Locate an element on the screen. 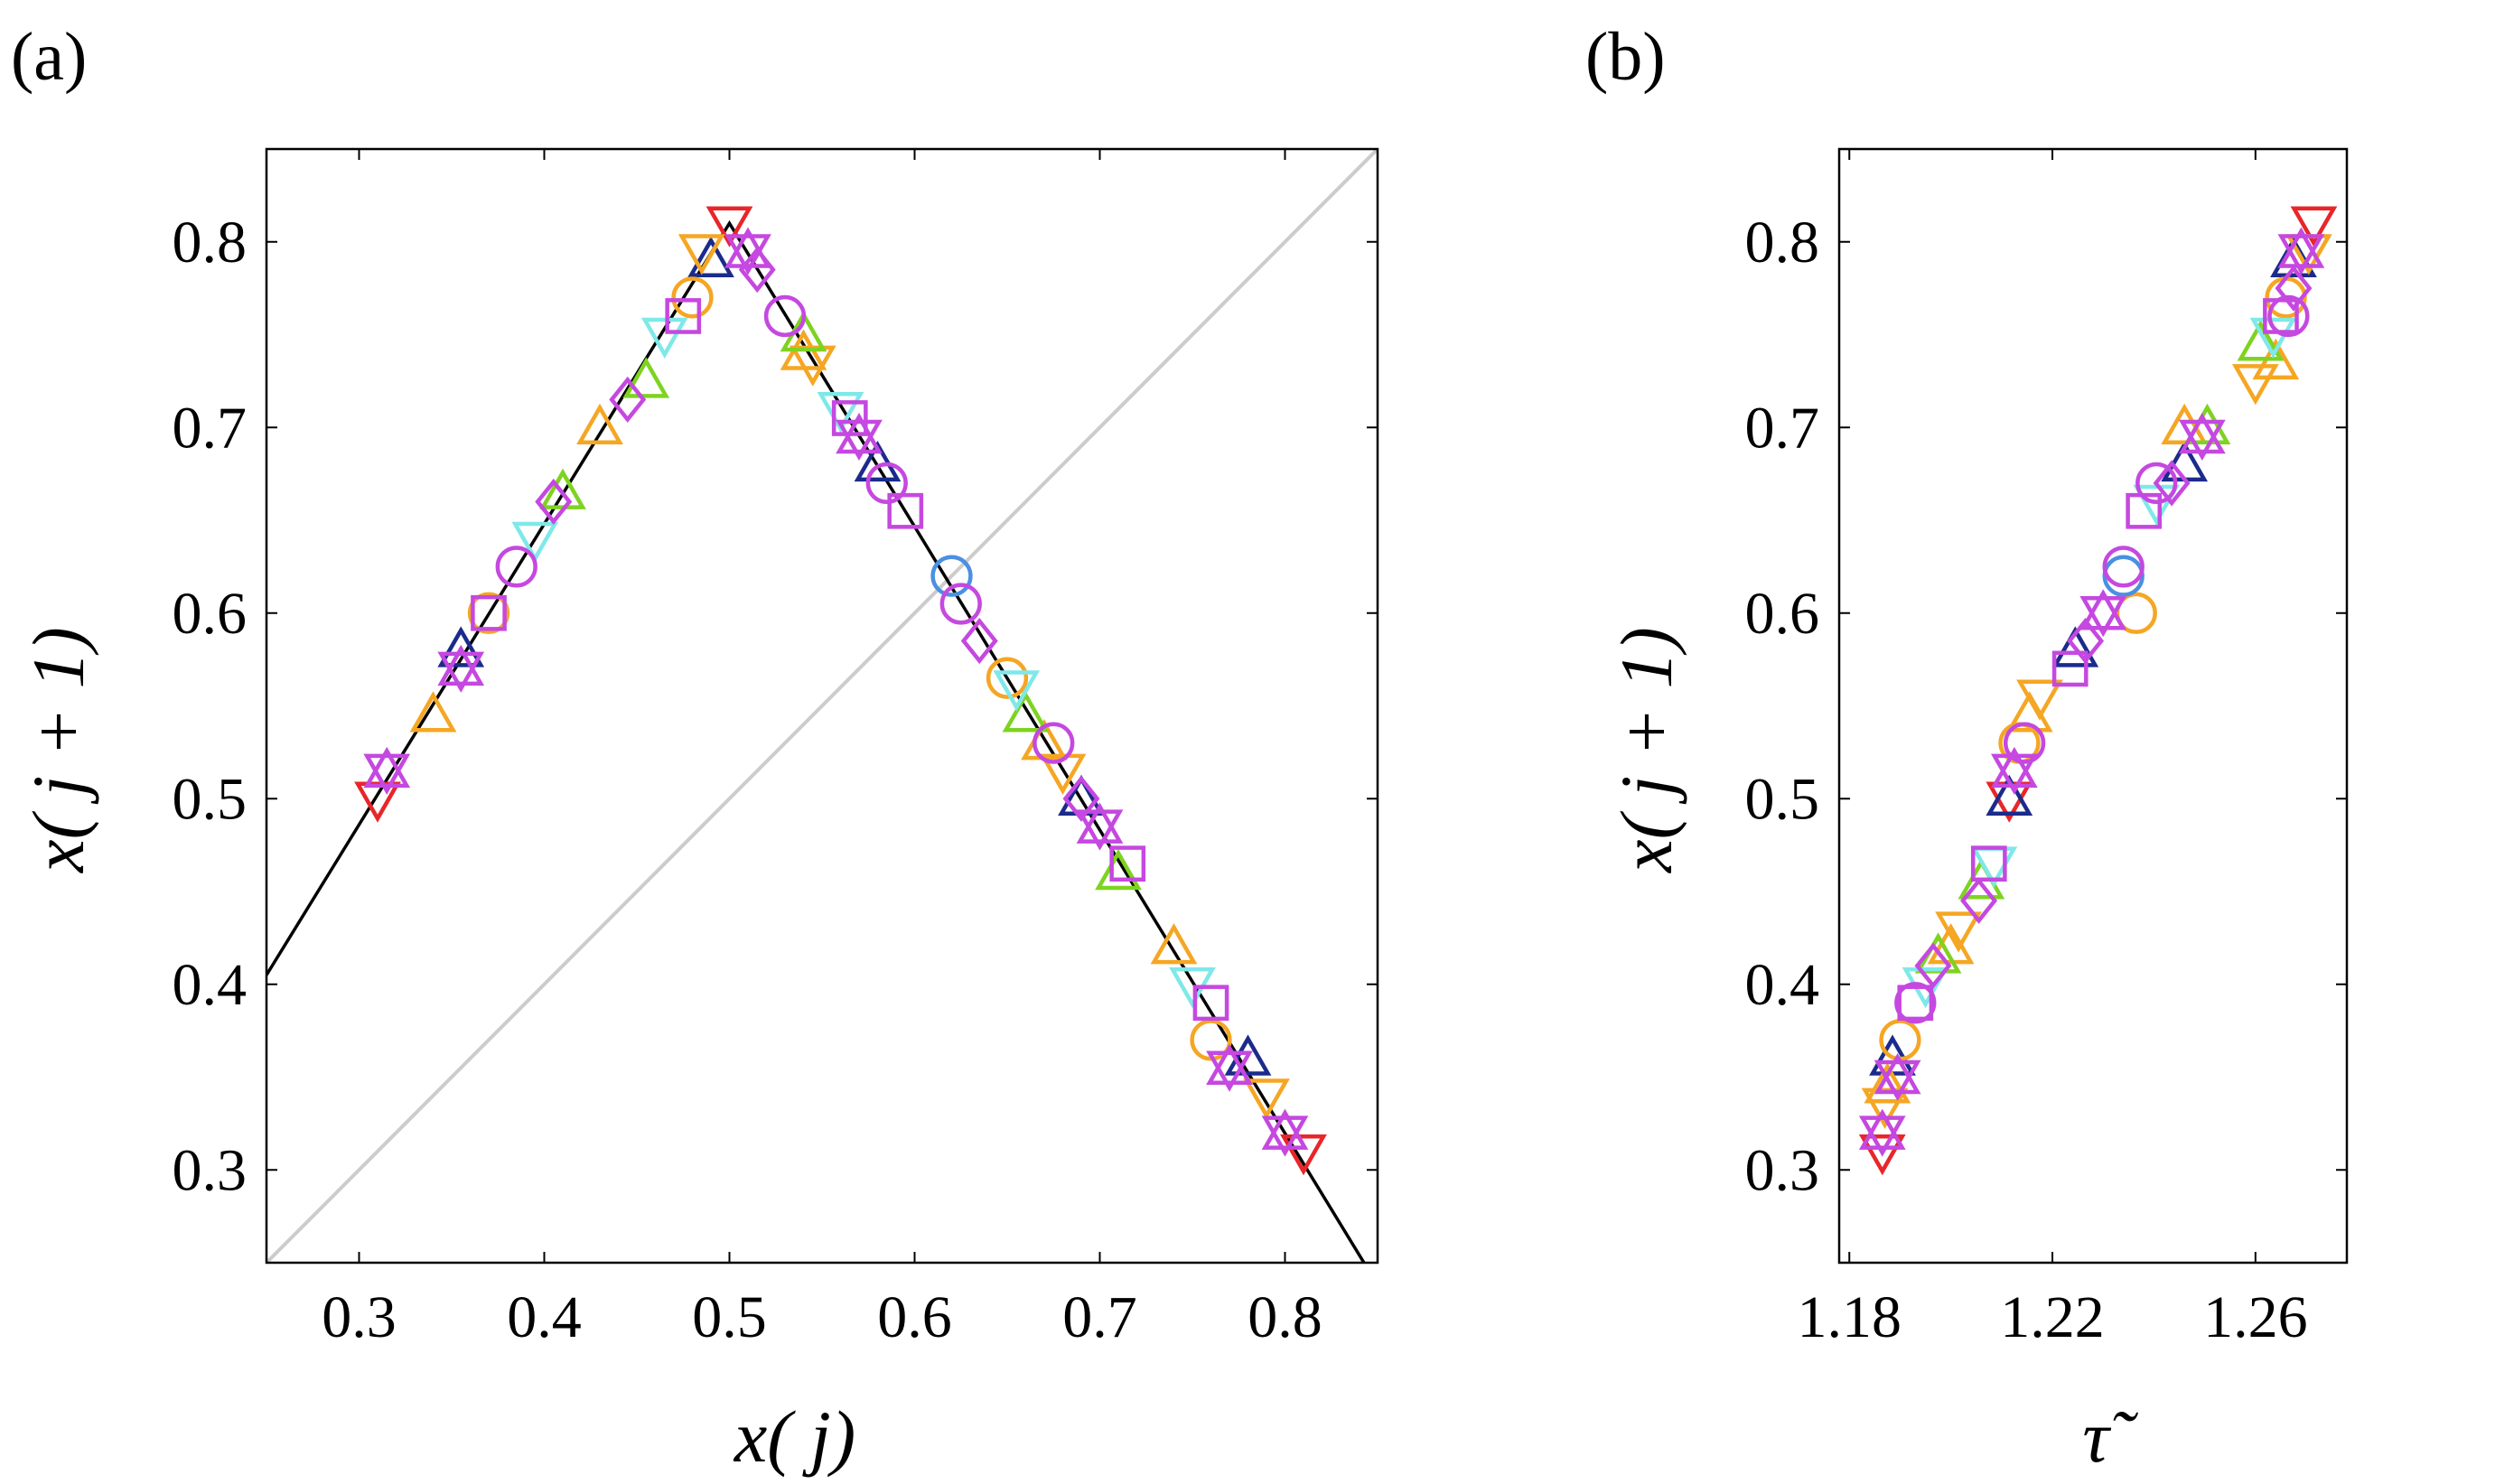 This screenshot has height=1484, width=2495. panel-b-y-tick-label: 0.5 is located at coordinates (1782, 799).